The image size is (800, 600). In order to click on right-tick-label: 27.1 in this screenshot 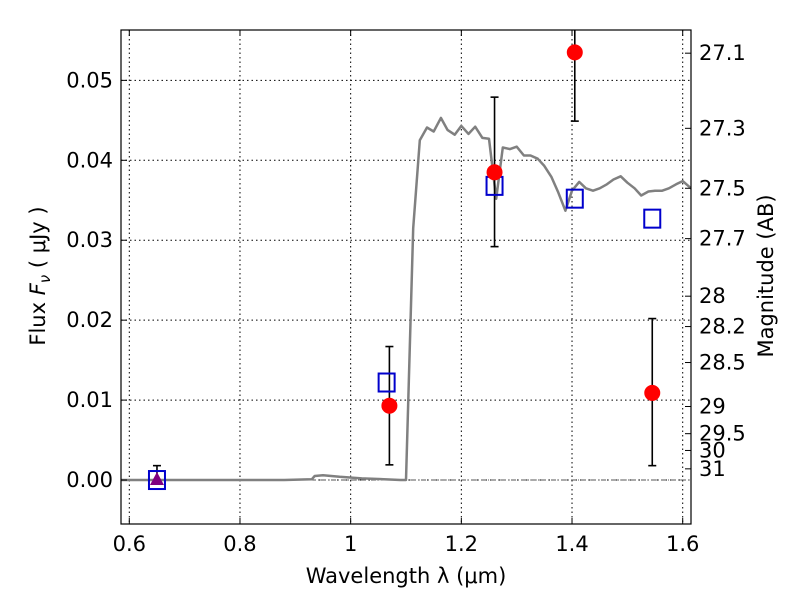, I will do `click(722, 53)`.